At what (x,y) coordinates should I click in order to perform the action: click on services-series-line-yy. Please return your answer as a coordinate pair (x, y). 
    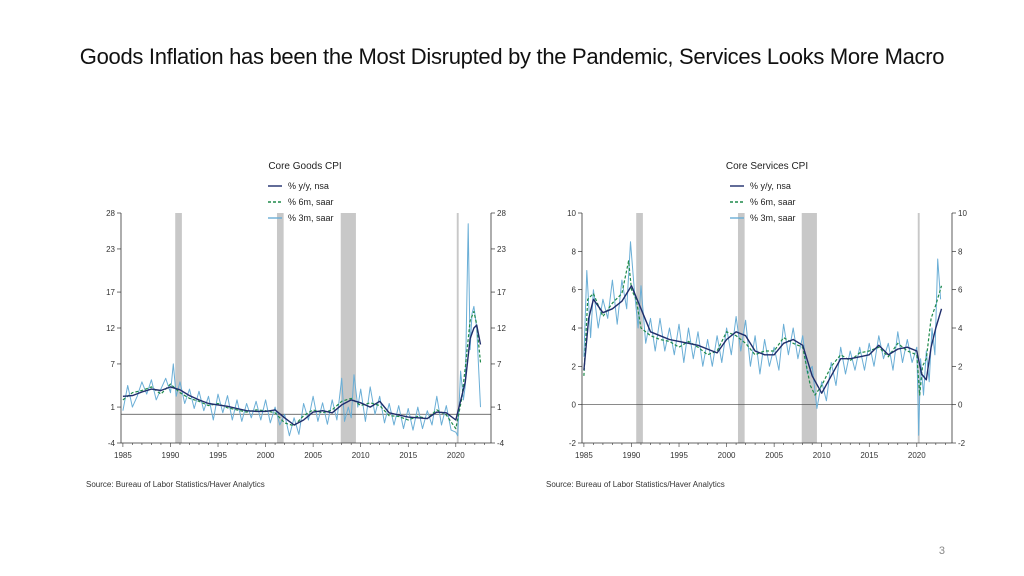
    Looking at the image, I should click on (763, 339).